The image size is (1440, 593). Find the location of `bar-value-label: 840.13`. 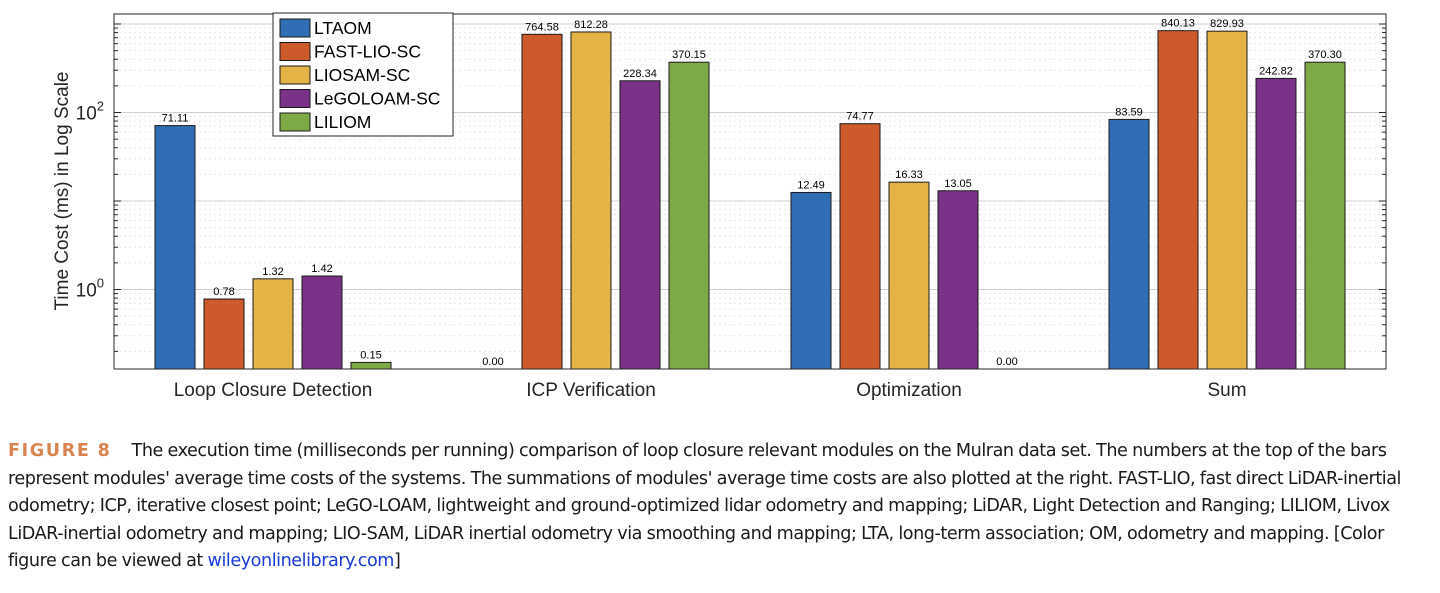

bar-value-label: 840.13 is located at coordinates (1178, 24).